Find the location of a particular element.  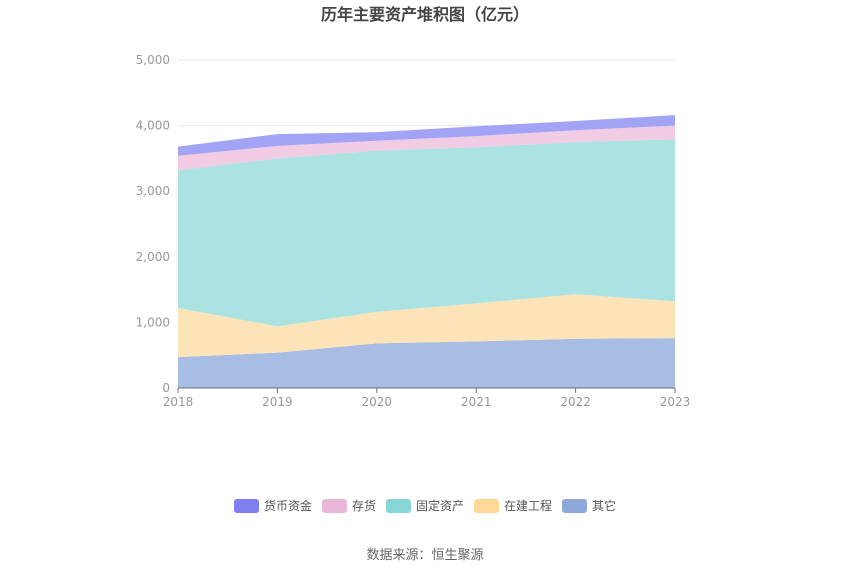

x-tick-label: 2023 is located at coordinates (675, 402).